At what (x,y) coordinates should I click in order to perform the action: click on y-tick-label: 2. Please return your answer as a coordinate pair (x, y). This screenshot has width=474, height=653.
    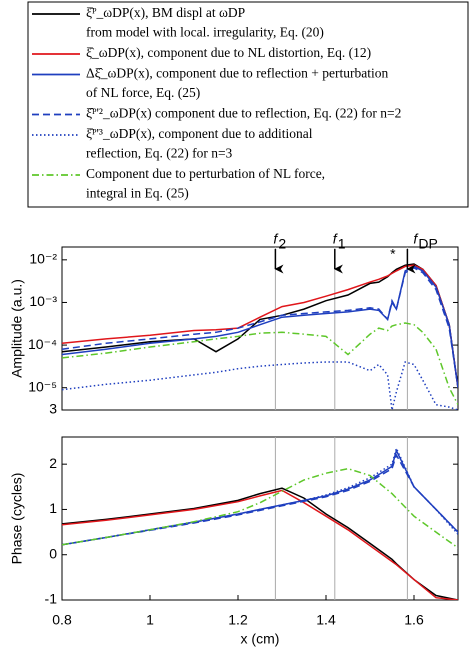
    Looking at the image, I should click on (53, 463).